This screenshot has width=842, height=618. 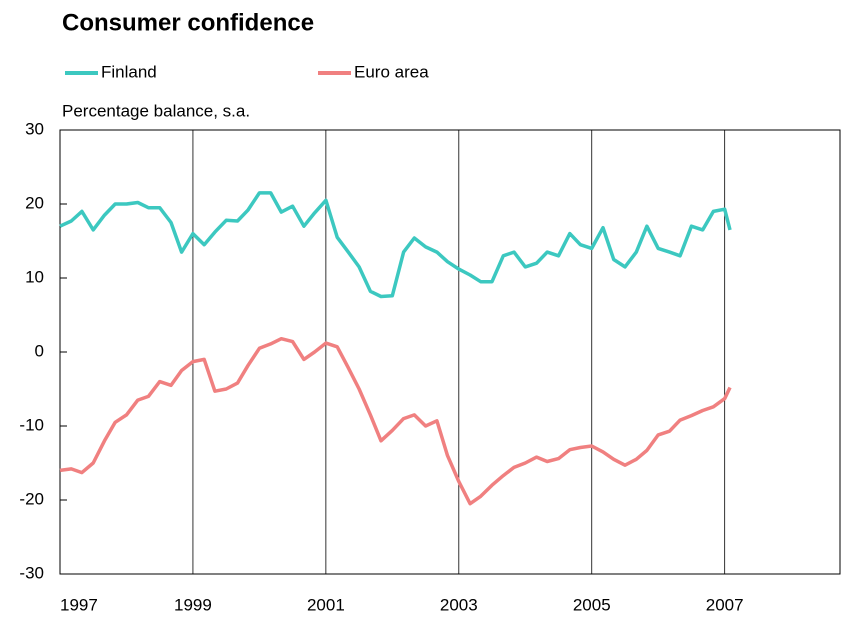 What do you see at coordinates (129, 71) in the screenshot?
I see `legend-label: Finland` at bounding box center [129, 71].